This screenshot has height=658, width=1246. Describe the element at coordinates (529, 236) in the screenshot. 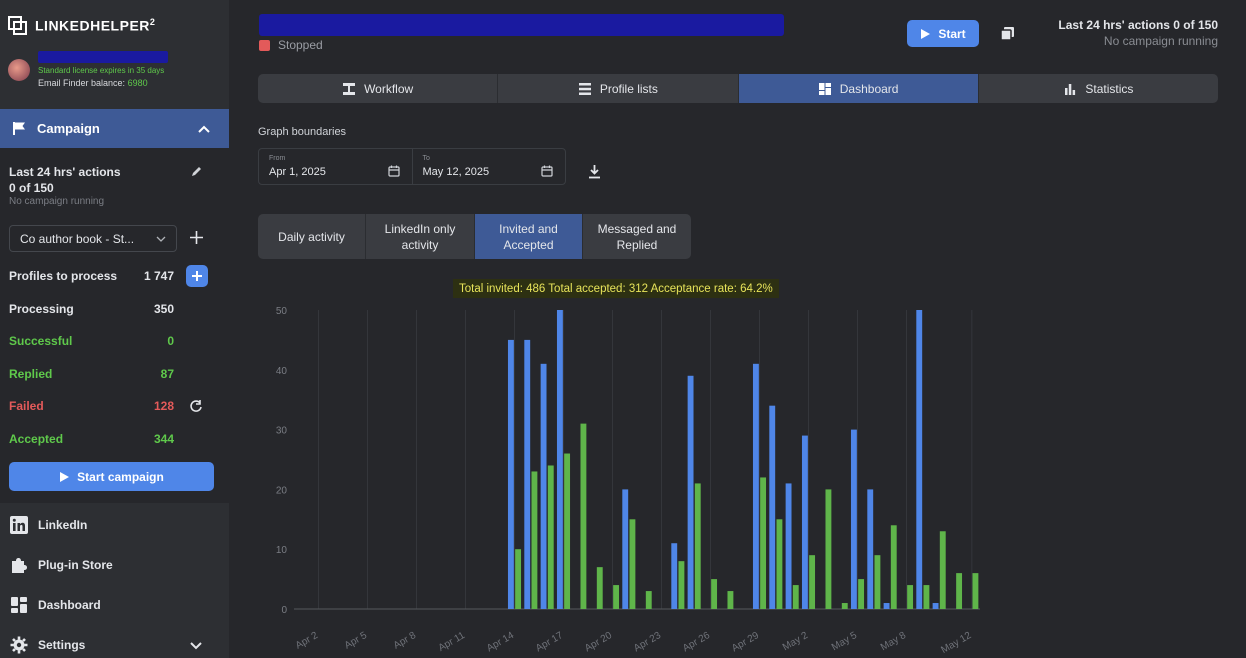

I see `subtab-invited-accepted: Invited and Accepted` at that location.